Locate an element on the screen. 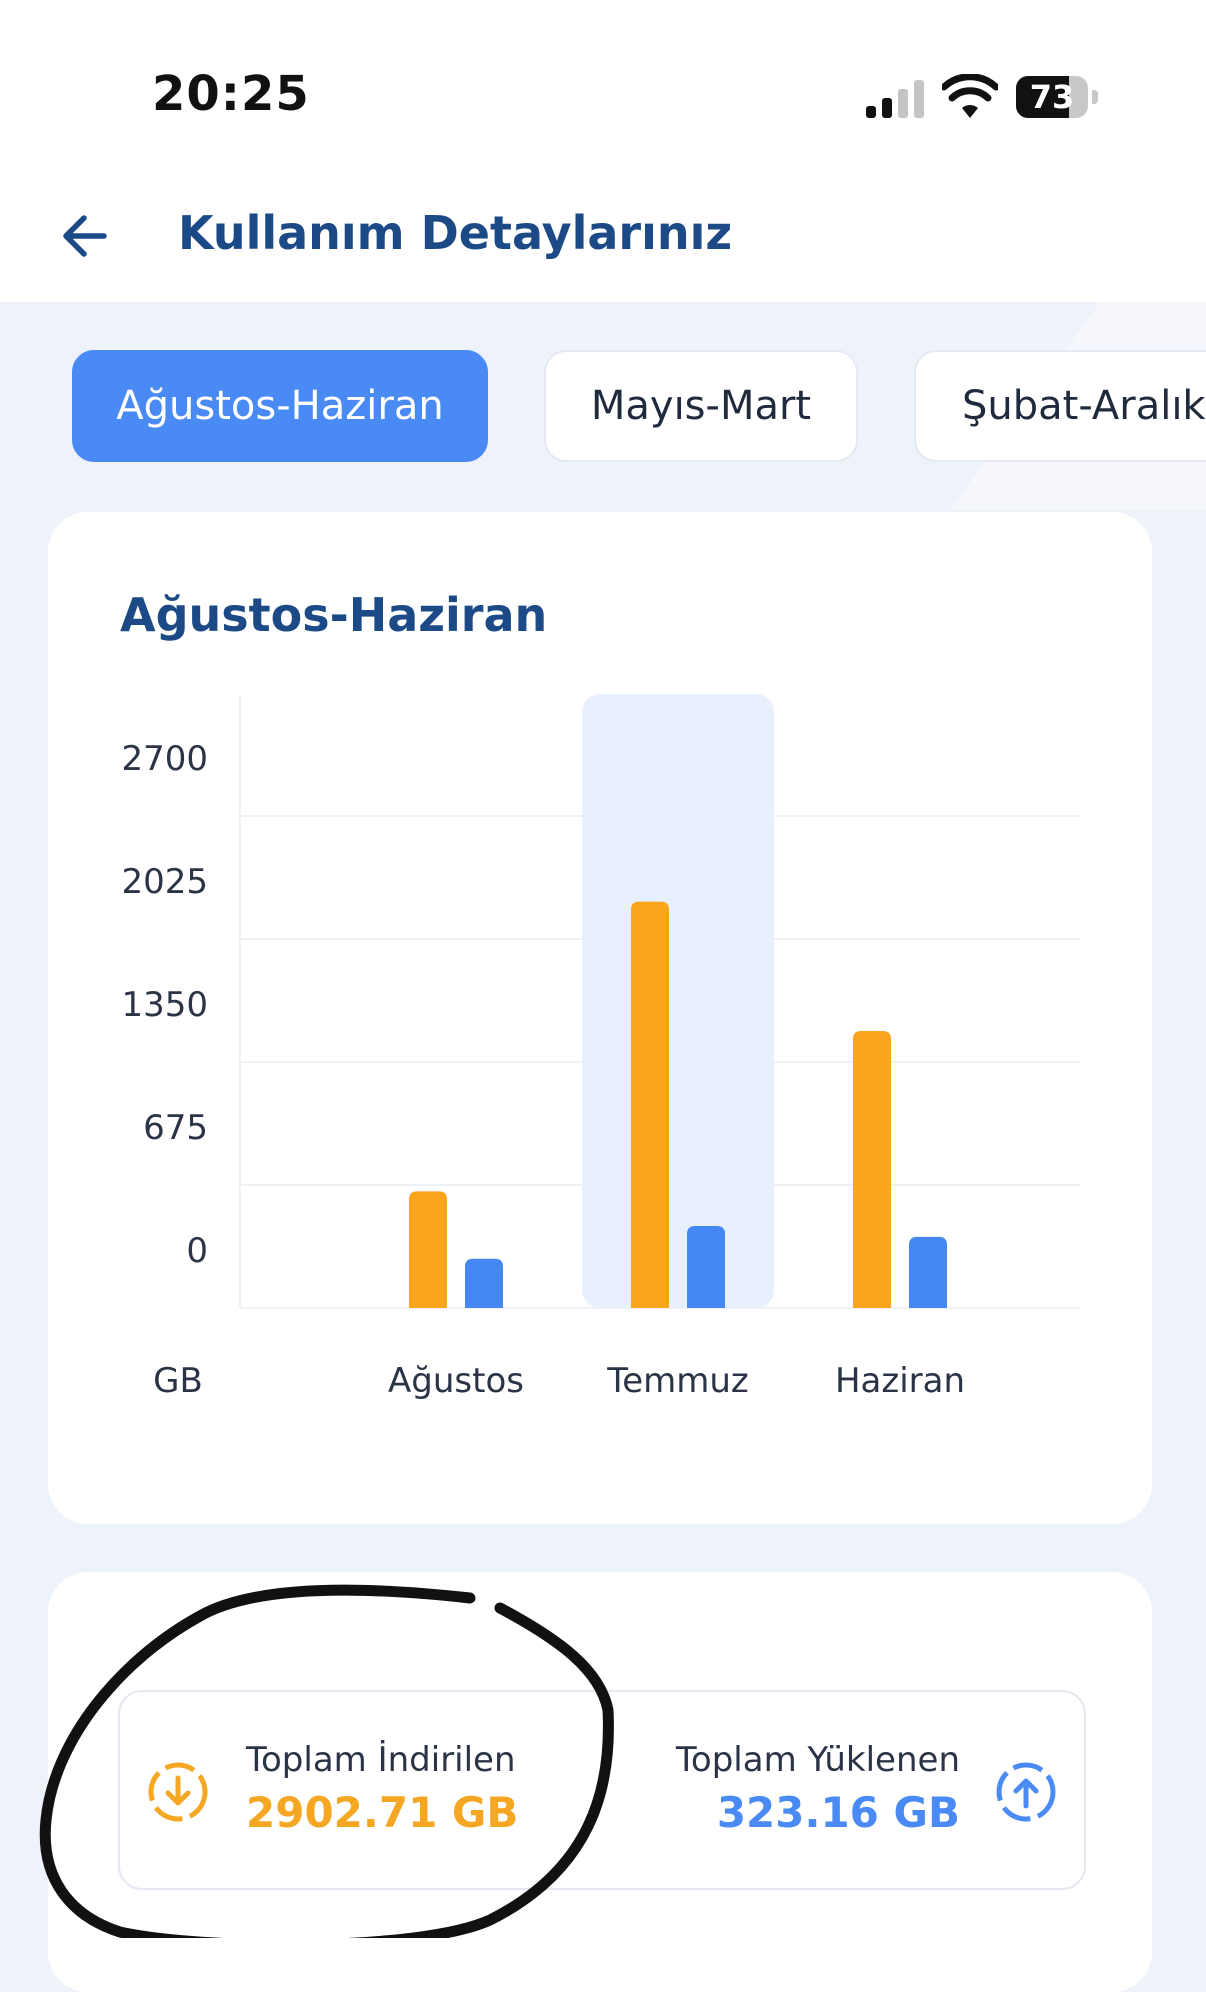 This screenshot has height=1992, width=1206. upload-circle-icon is located at coordinates (1026, 1792).